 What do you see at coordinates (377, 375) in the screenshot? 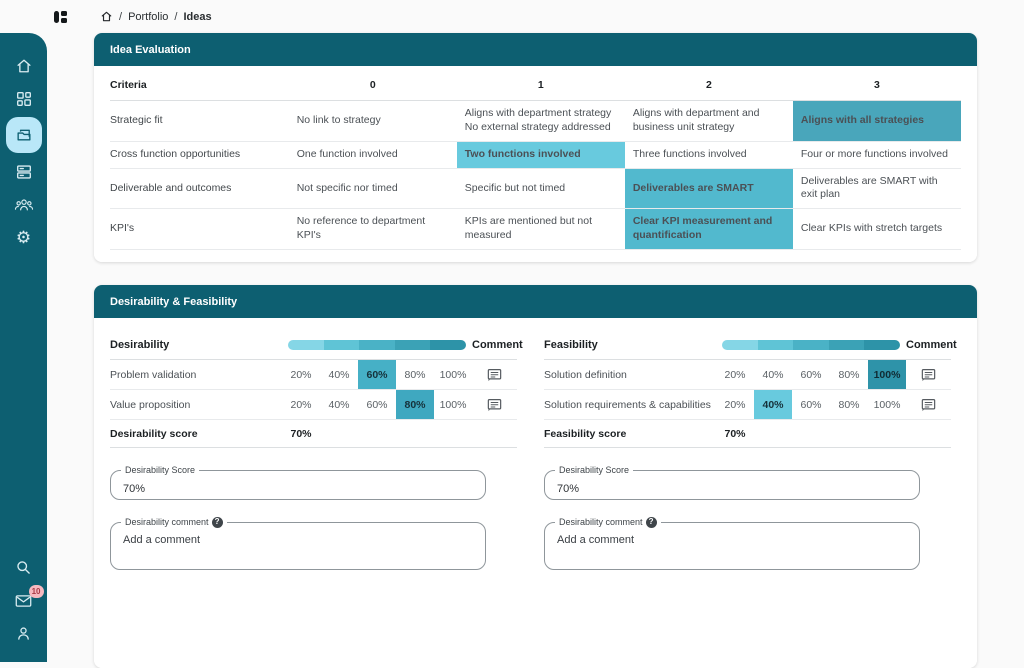
I see `percent-option-selected: 60%` at bounding box center [377, 375].